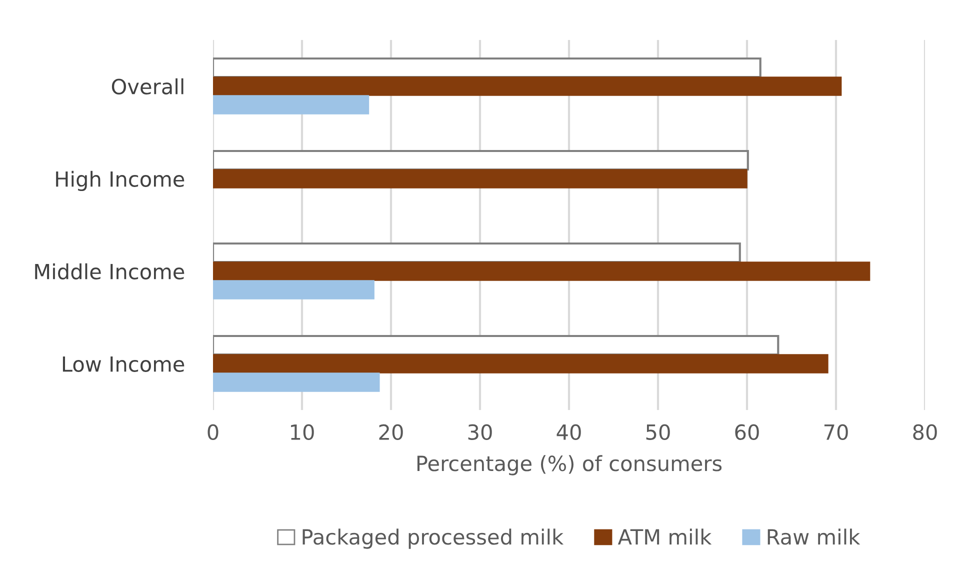 This screenshot has width=957, height=579. What do you see at coordinates (569, 465) in the screenshot?
I see `x-axis-title: Percentage (%) of consumers` at bounding box center [569, 465].